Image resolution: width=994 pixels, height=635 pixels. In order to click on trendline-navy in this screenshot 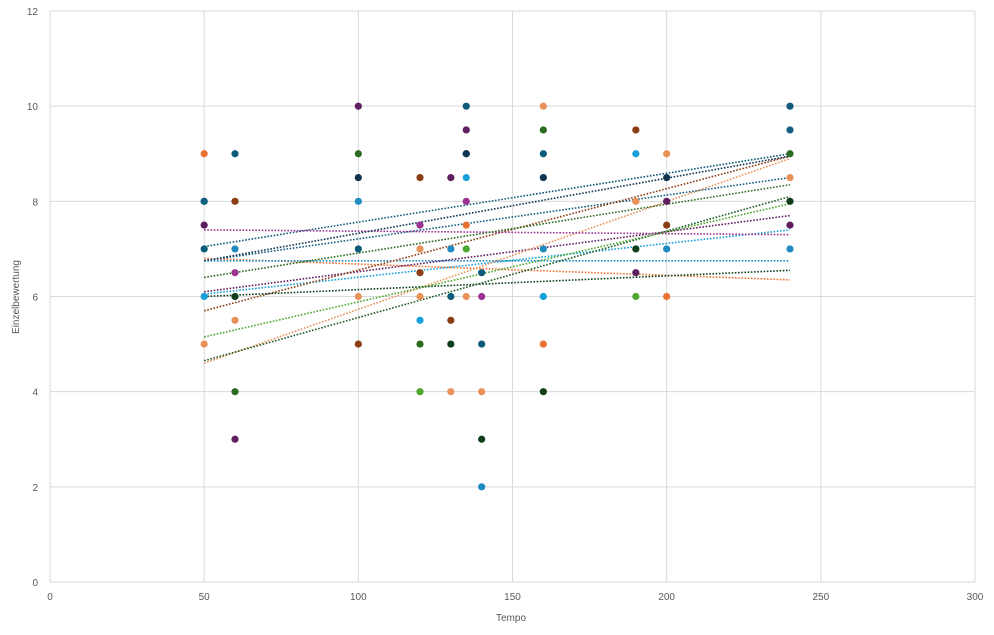, I will do `click(497, 208)`.